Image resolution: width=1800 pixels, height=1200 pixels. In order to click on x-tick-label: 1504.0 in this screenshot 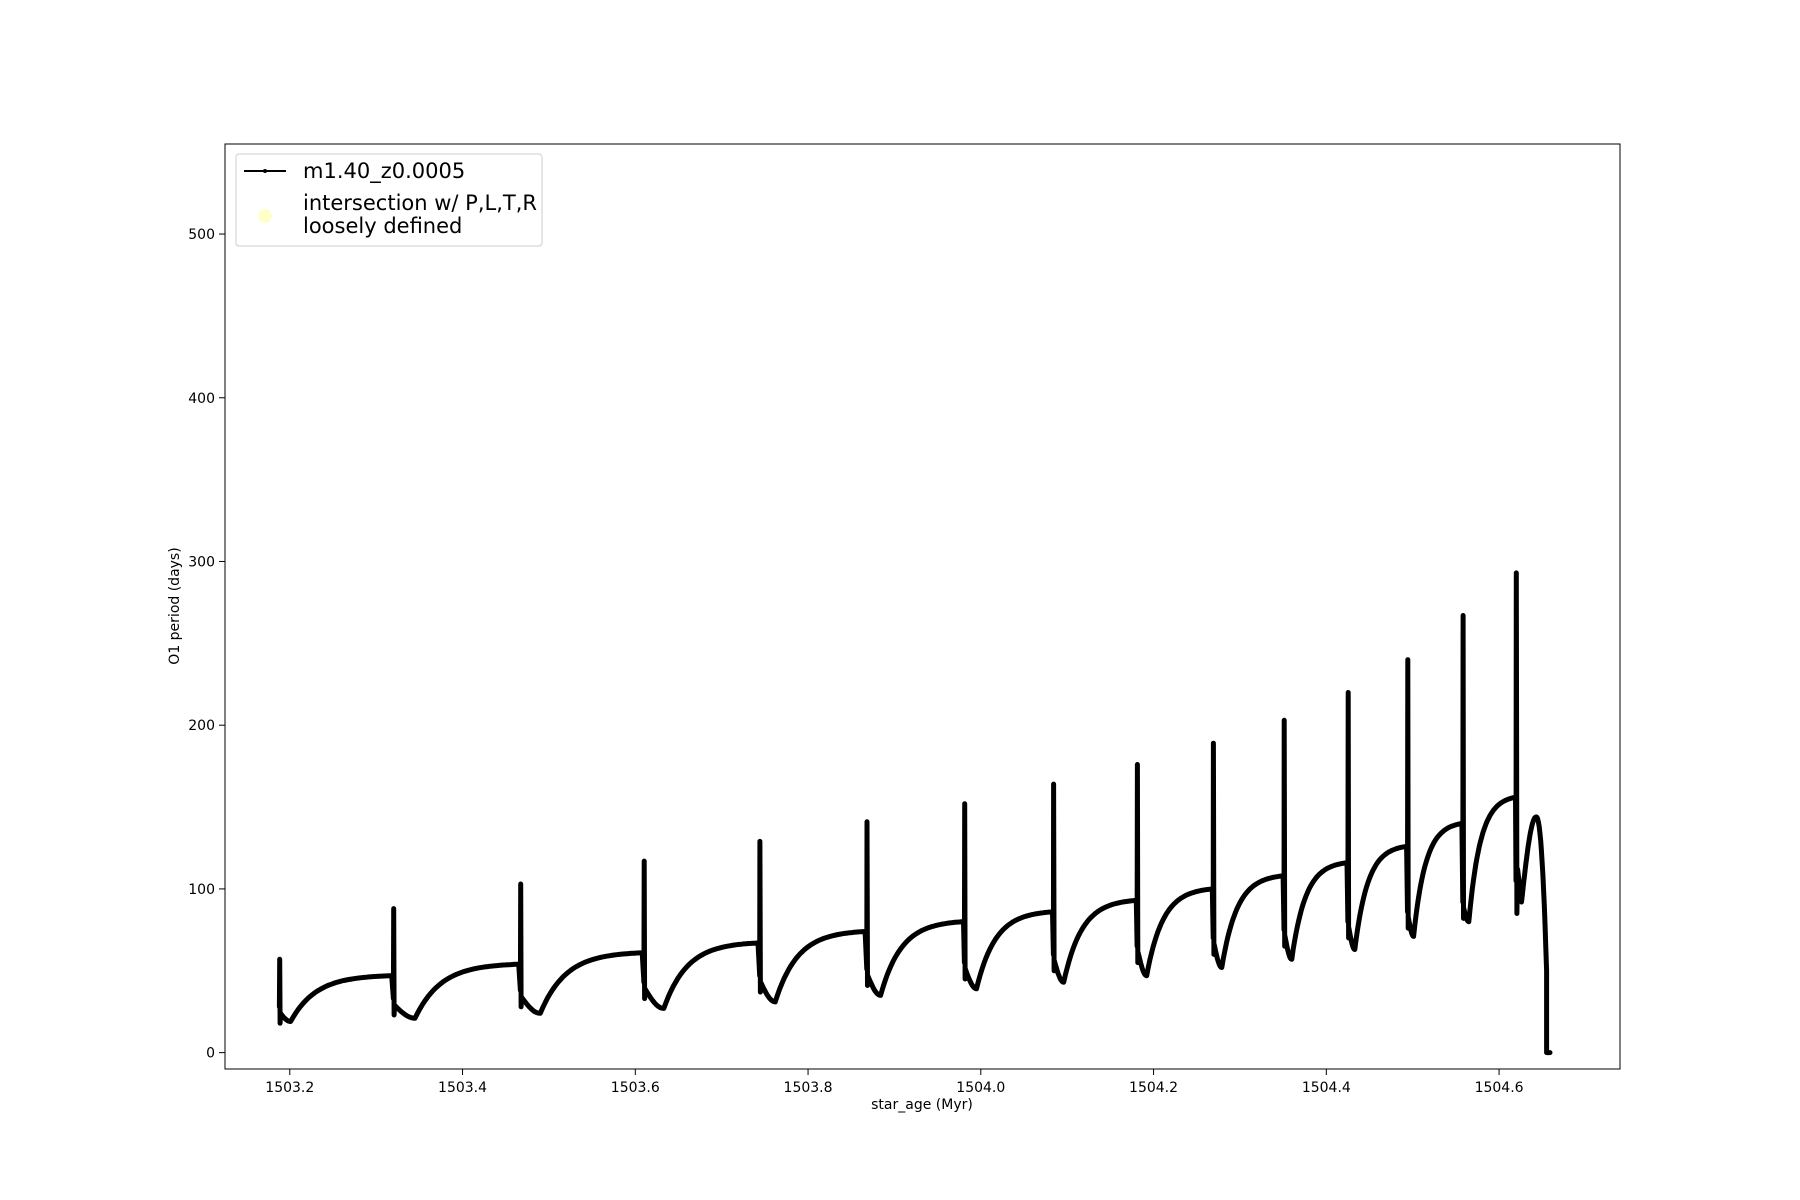, I will do `click(980, 1088)`.